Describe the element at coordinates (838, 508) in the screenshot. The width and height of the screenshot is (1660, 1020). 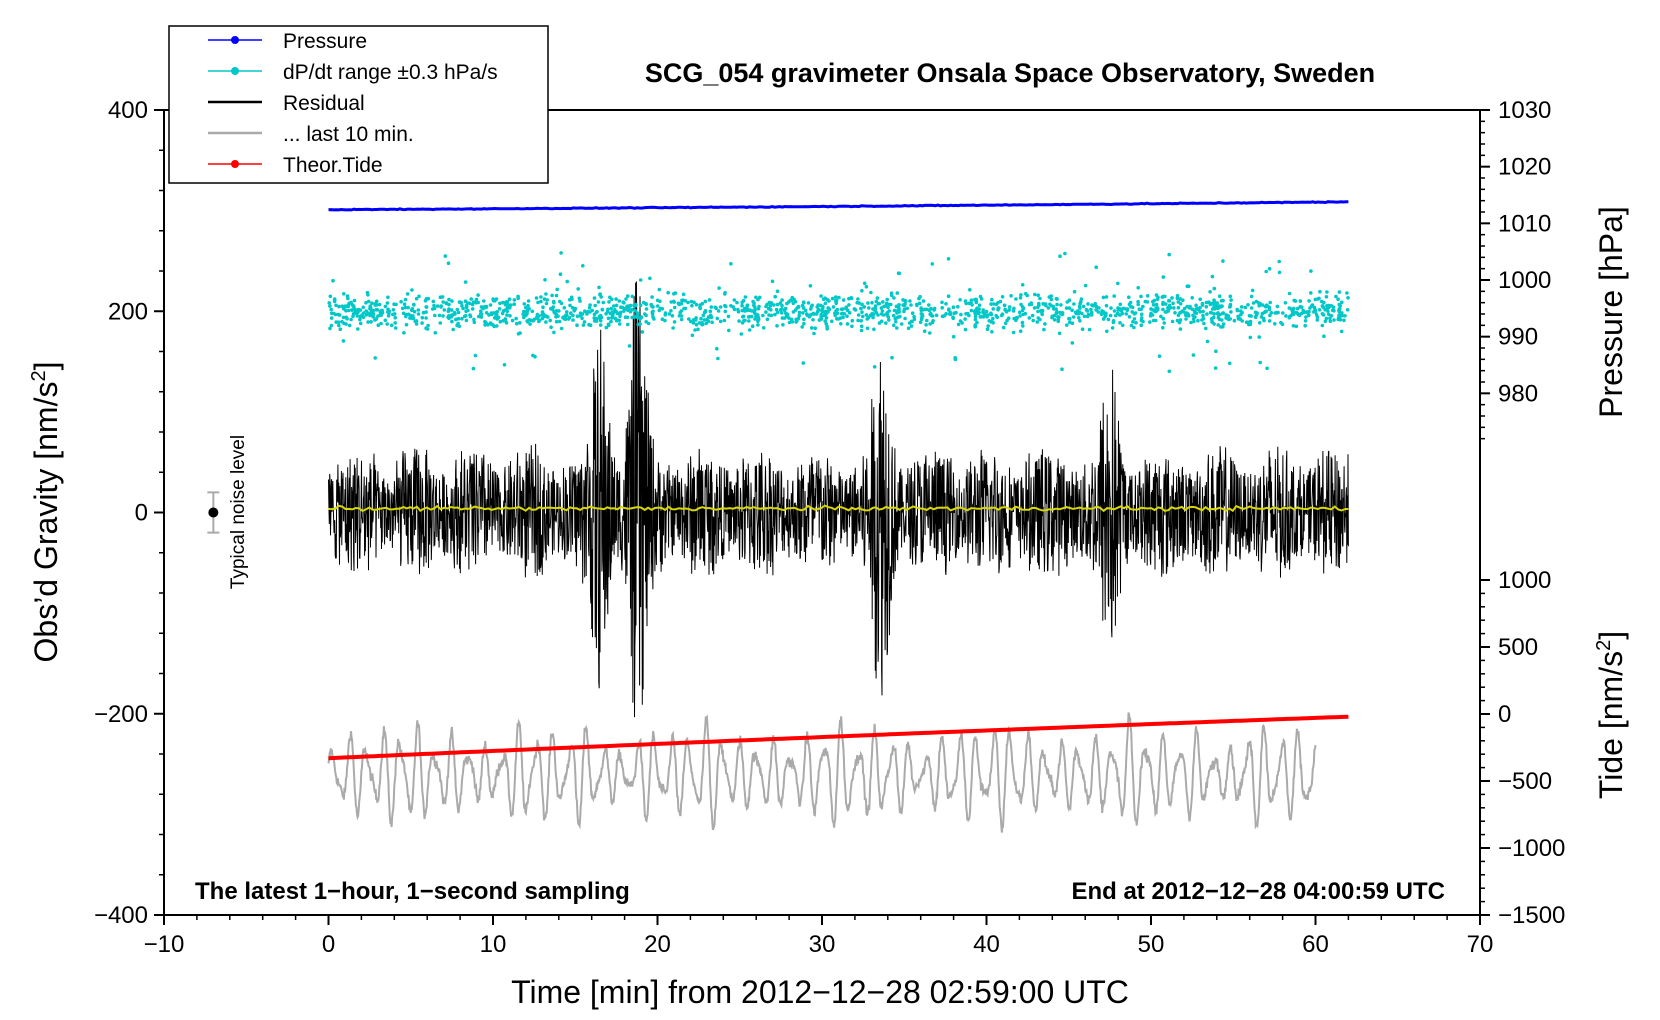
I see `series-residual-mean` at that location.